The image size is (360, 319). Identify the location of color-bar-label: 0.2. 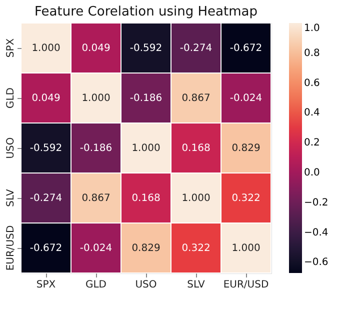
(312, 143).